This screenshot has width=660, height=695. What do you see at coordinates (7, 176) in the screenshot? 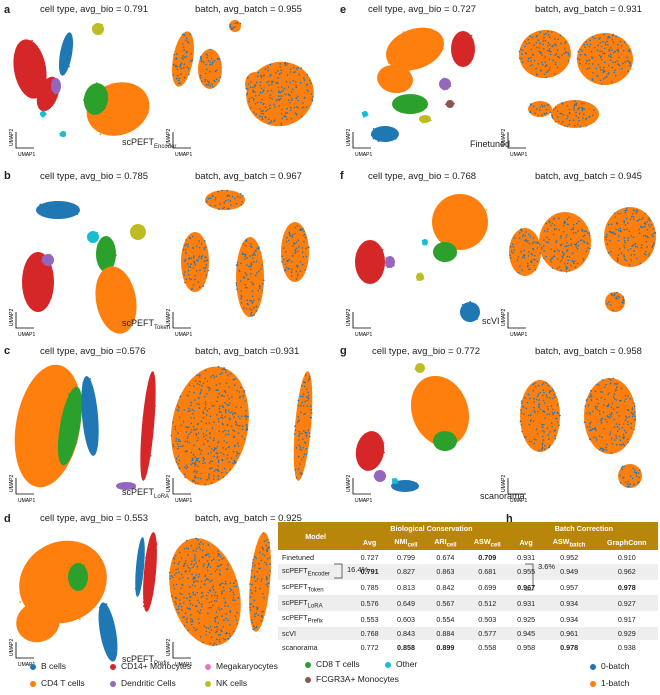
I see `panel-letter-b: b` at bounding box center [7, 176].